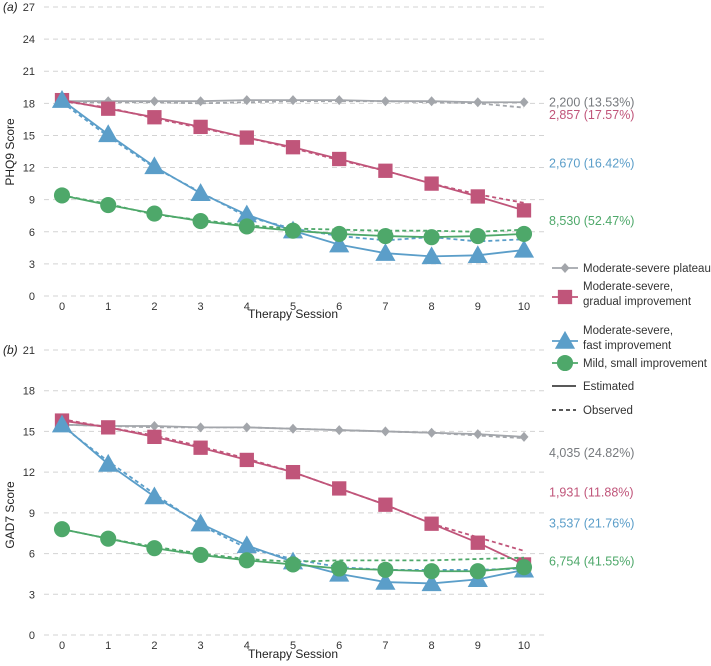 The image size is (711, 666). Describe the element at coordinates (154, 646) in the screenshot. I see `x-tick-label: 2` at that location.